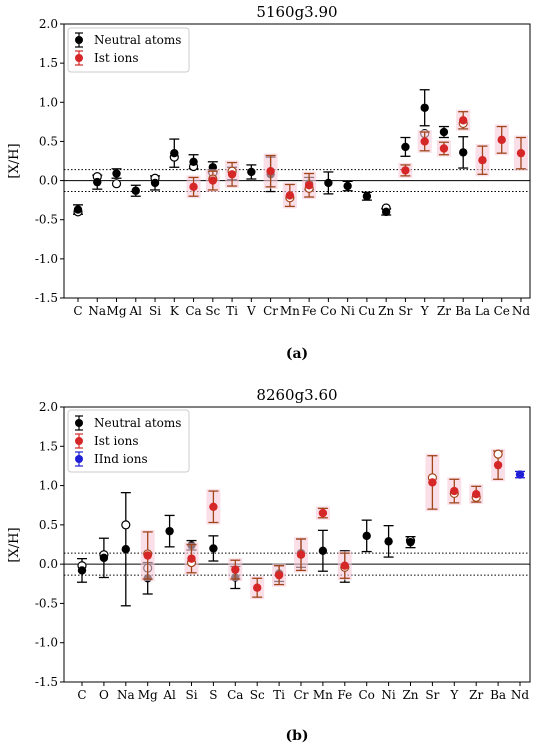  What do you see at coordinates (463, 152) in the screenshot?
I see `data-point-neutral-atoms-ba` at bounding box center [463, 152].